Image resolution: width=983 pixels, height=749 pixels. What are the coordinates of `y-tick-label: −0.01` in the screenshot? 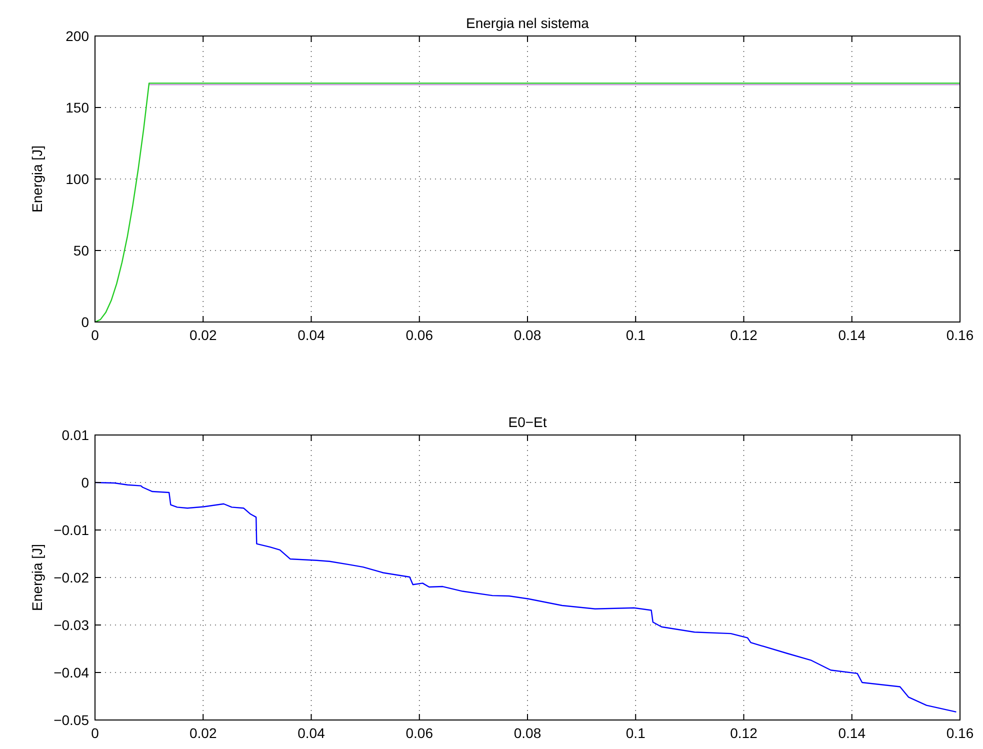 It's located at (72, 530).